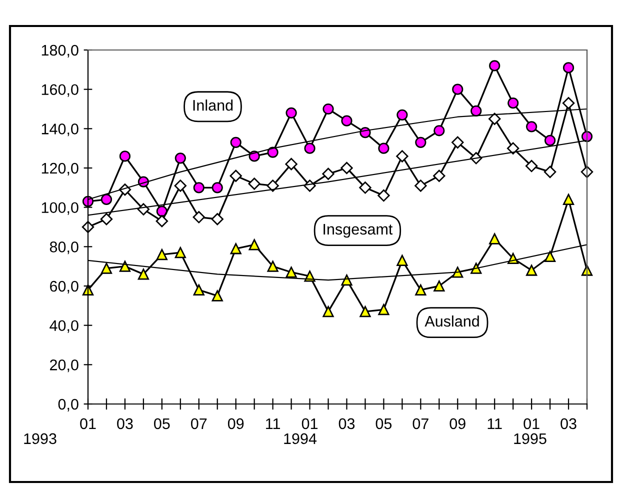  Describe the element at coordinates (64, 287) in the screenshot. I see `y-tick-label: 60,0` at that location.